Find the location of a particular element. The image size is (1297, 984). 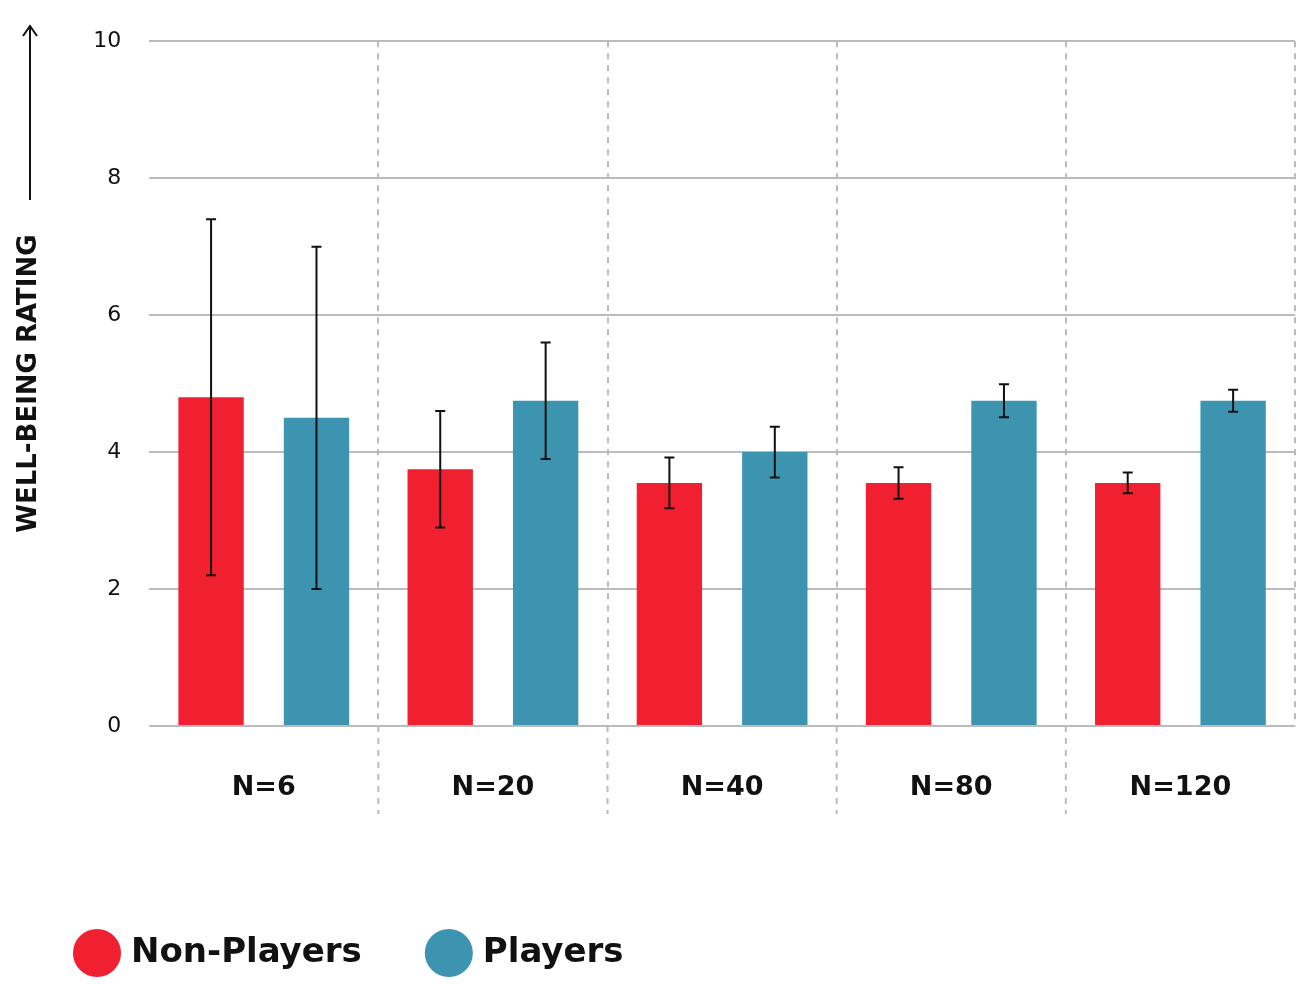

y-tick-label: 10 is located at coordinates (107, 39).